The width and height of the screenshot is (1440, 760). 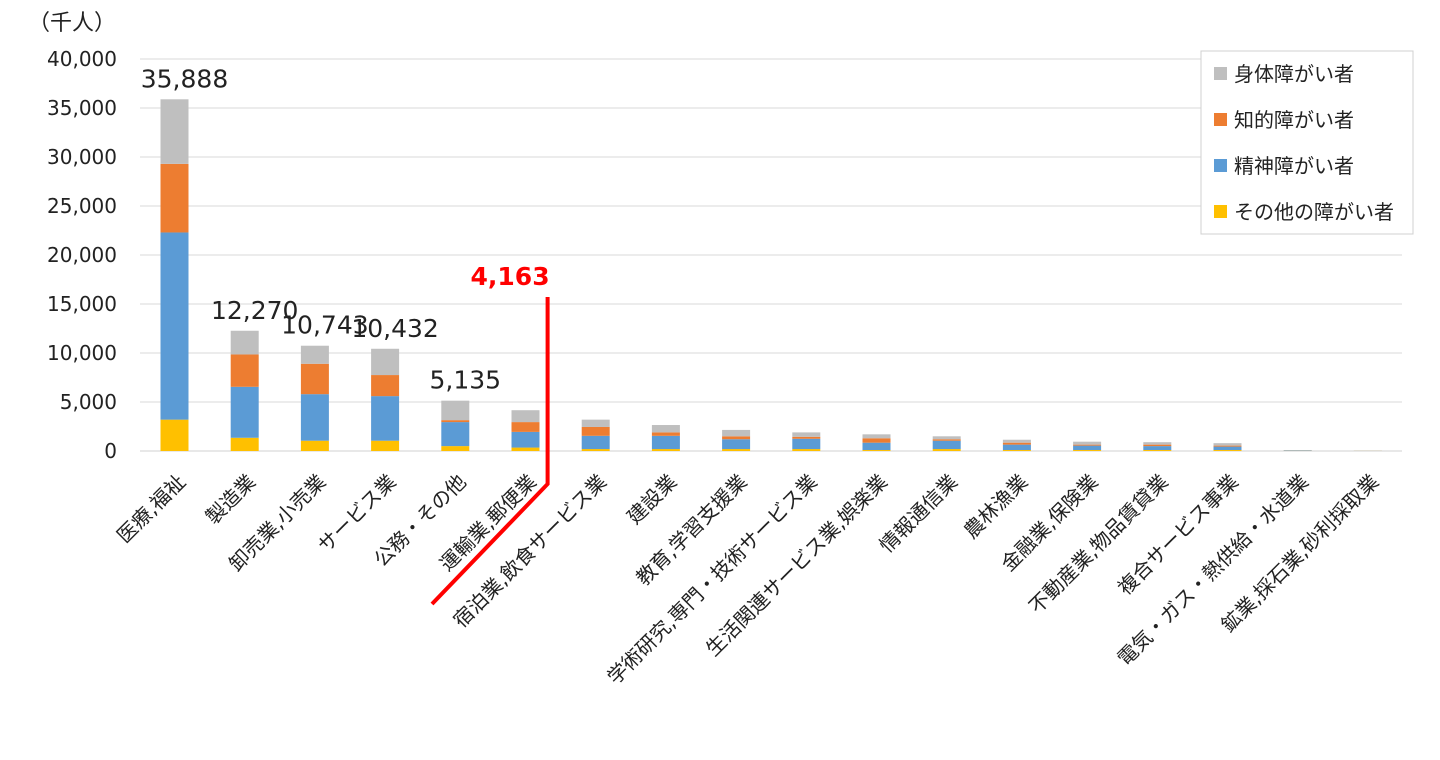 I want to click on legend-label: 身体障がい者, so click(x=1294, y=74).